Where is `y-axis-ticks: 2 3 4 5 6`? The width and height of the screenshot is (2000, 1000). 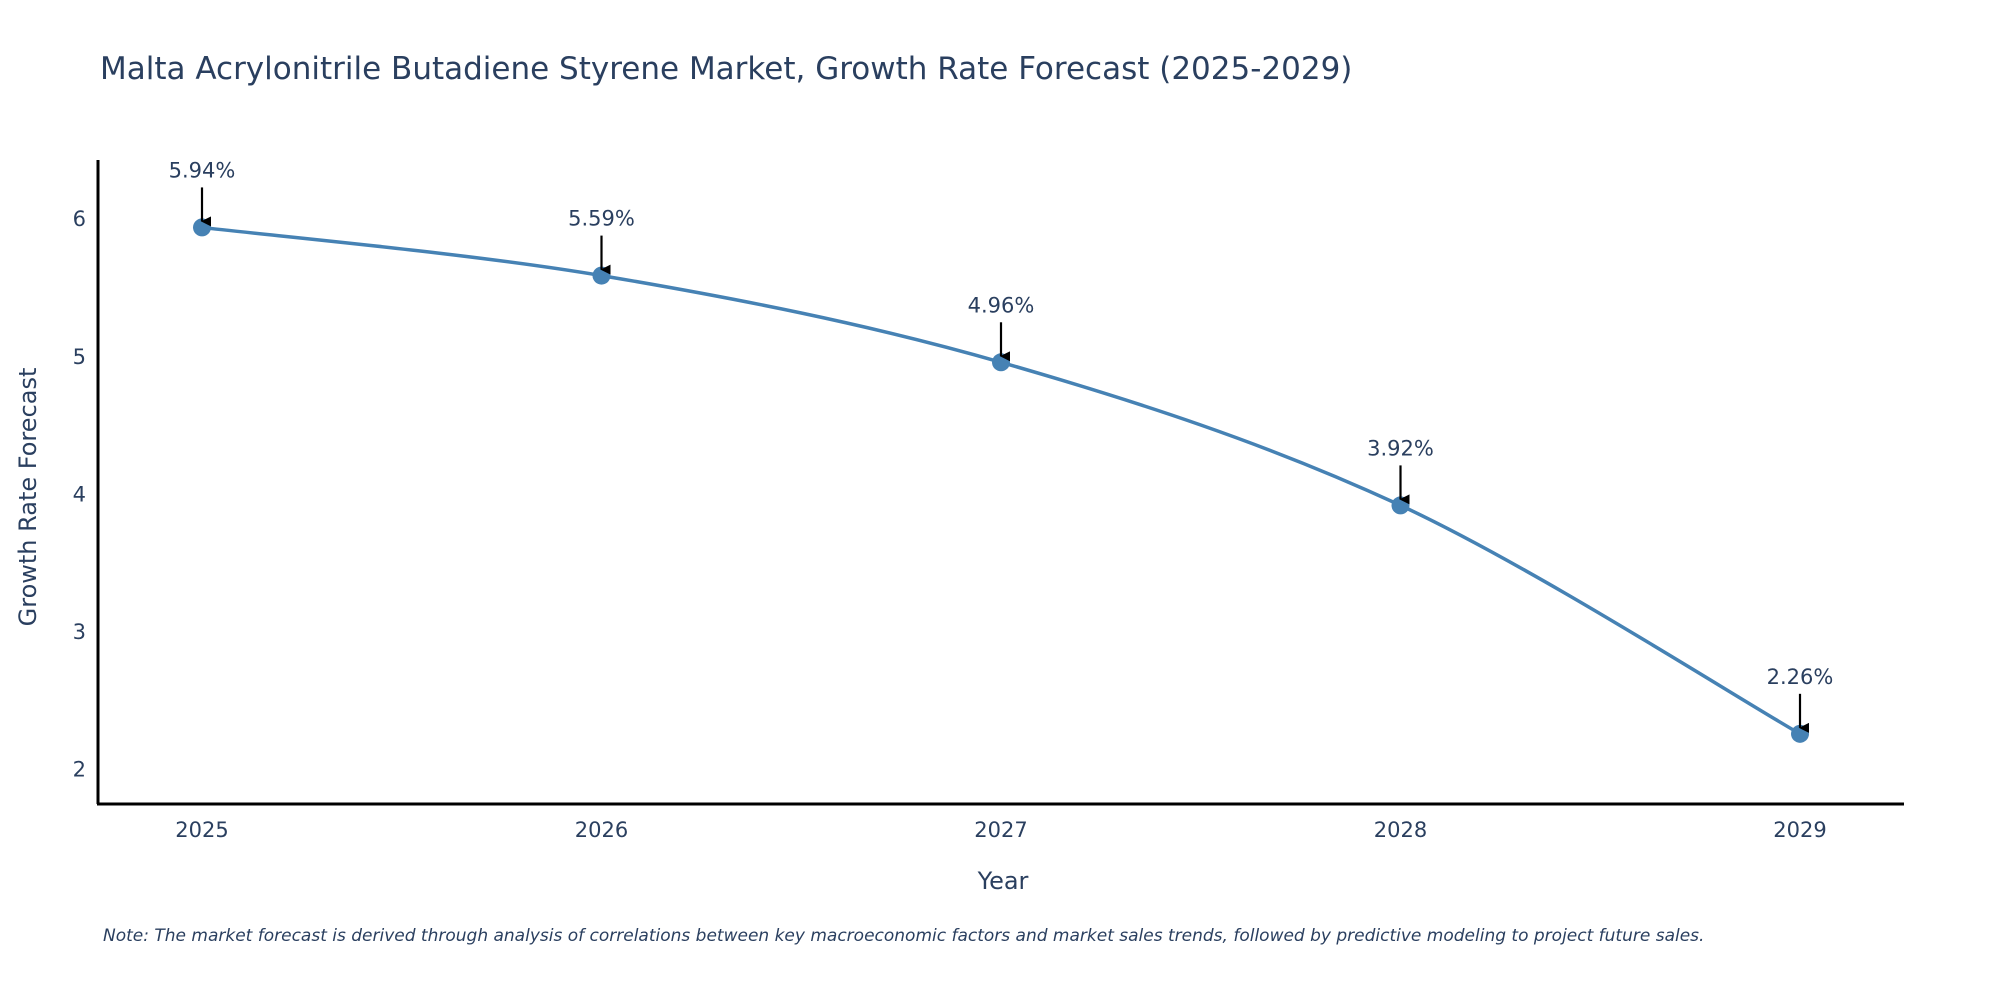 y-axis-ticks: 2 3 4 5 6 is located at coordinates (79, 494).